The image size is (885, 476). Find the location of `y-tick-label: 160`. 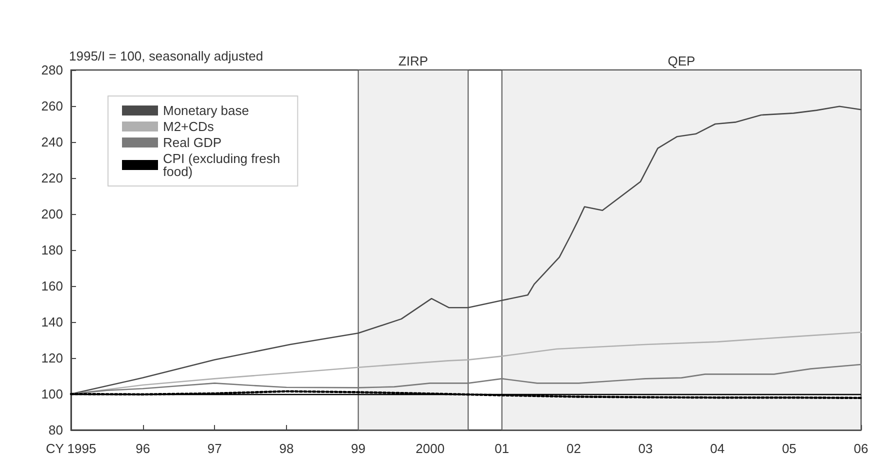

y-tick-label: 160 is located at coordinates (52, 286).